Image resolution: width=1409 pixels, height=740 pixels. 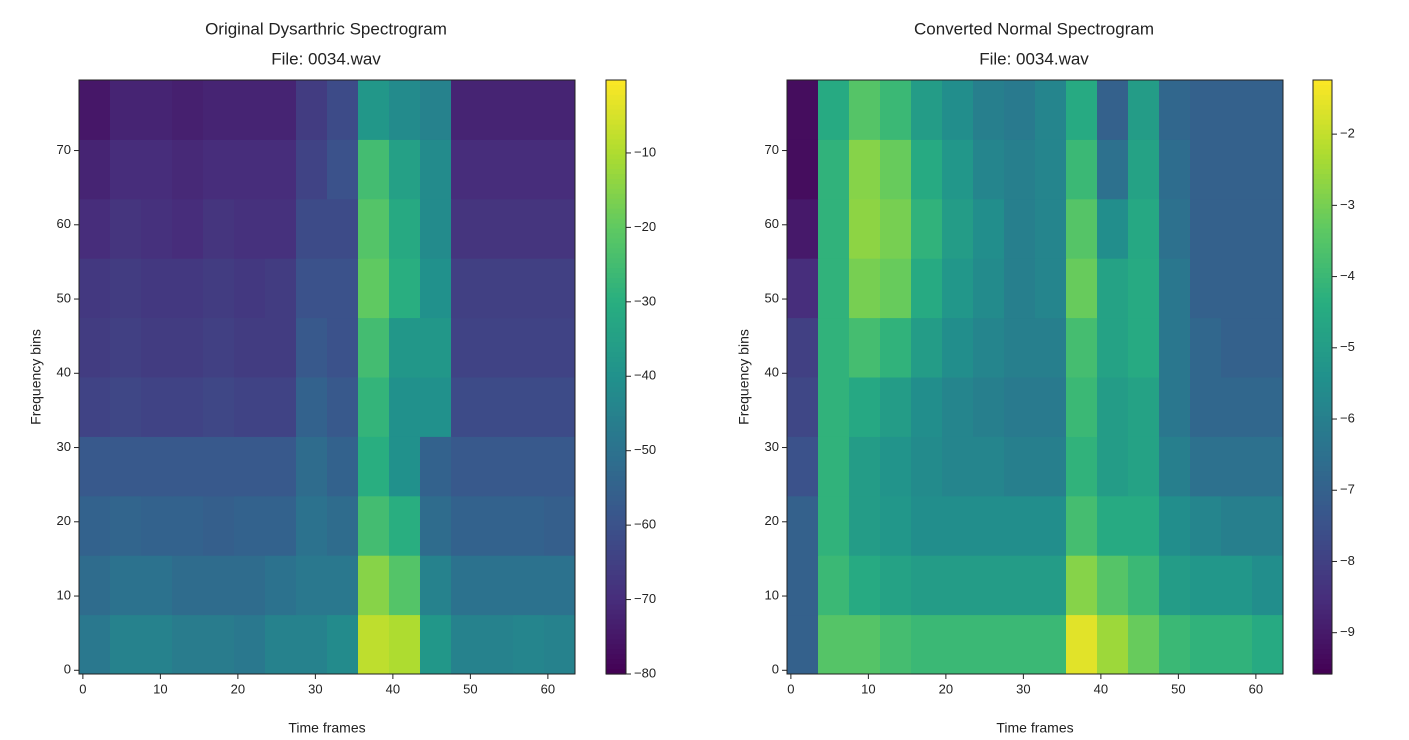 I want to click on y-tick-label: 50, so click(x=64, y=297).